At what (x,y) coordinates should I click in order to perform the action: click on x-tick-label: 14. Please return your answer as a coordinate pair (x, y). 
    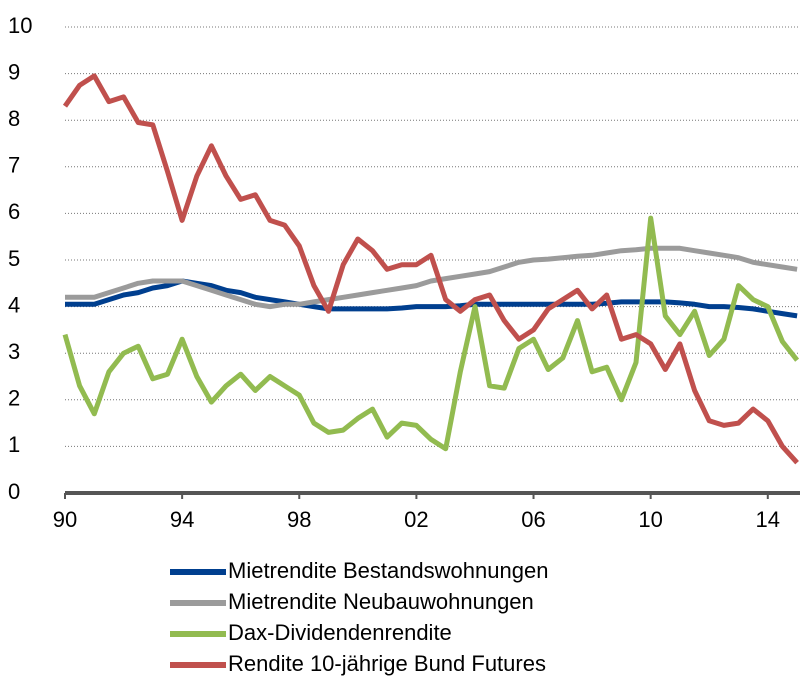
    Looking at the image, I should click on (768, 519).